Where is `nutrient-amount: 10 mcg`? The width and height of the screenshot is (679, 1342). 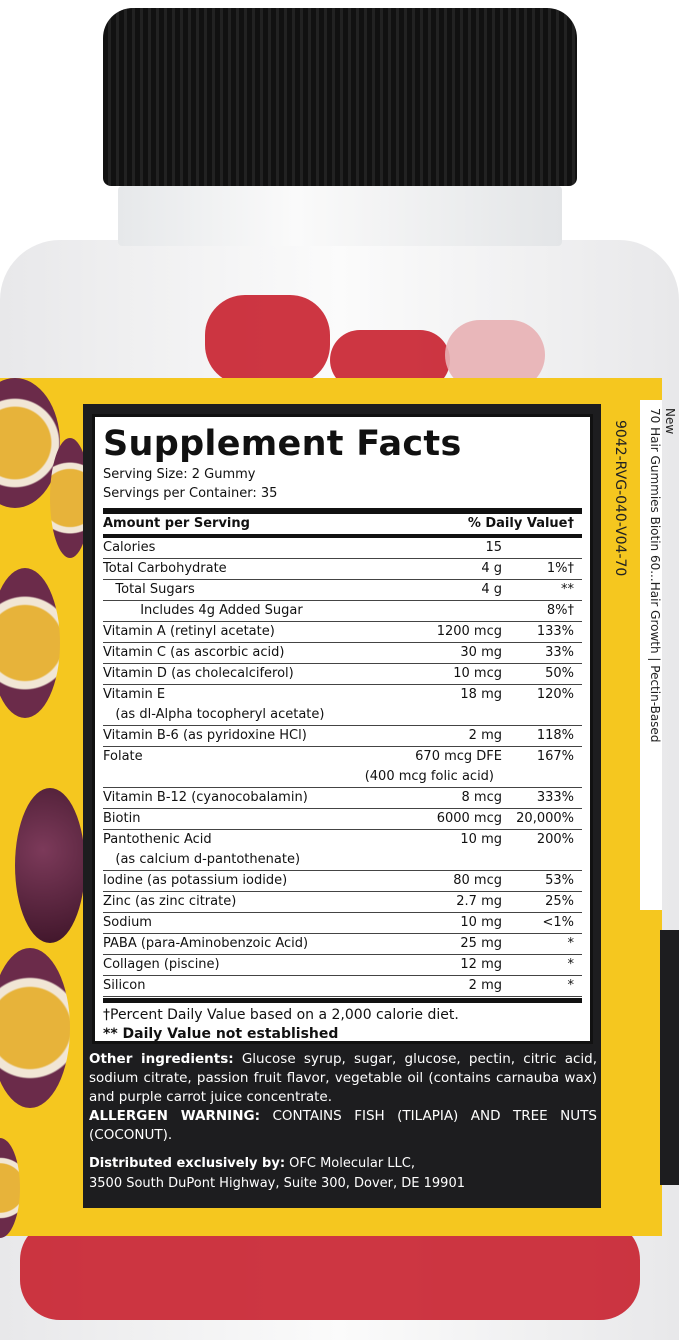
nutrient-amount: 10 mcg is located at coordinates (477, 673).